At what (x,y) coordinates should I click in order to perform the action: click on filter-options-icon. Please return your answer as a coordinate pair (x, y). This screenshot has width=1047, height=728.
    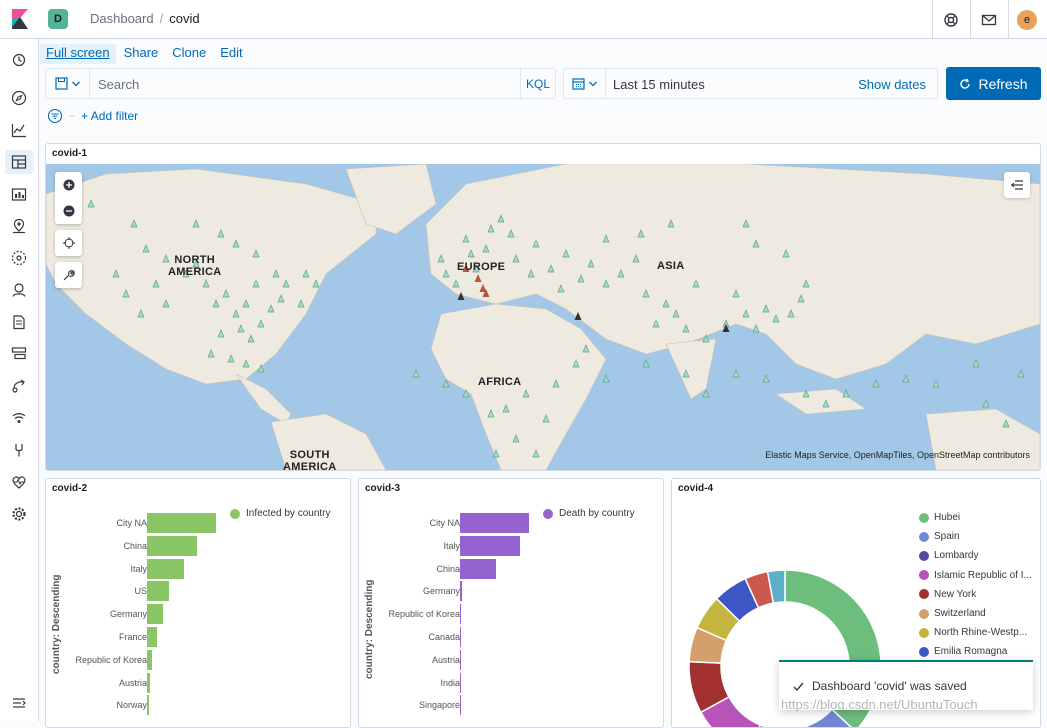
    Looking at the image, I should click on (55, 116).